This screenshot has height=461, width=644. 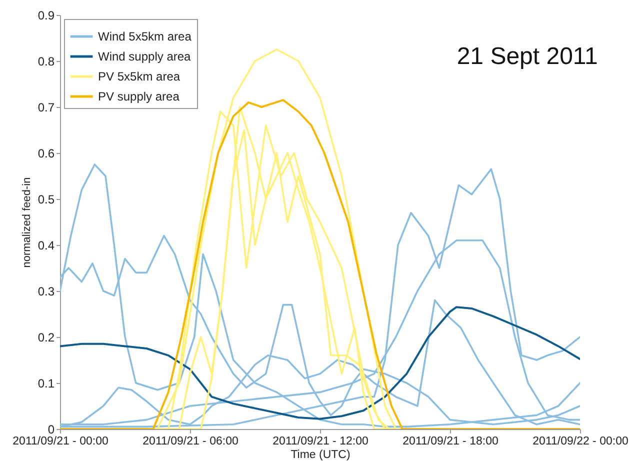 I want to click on y-tick-label: 0.6, so click(x=46, y=153).